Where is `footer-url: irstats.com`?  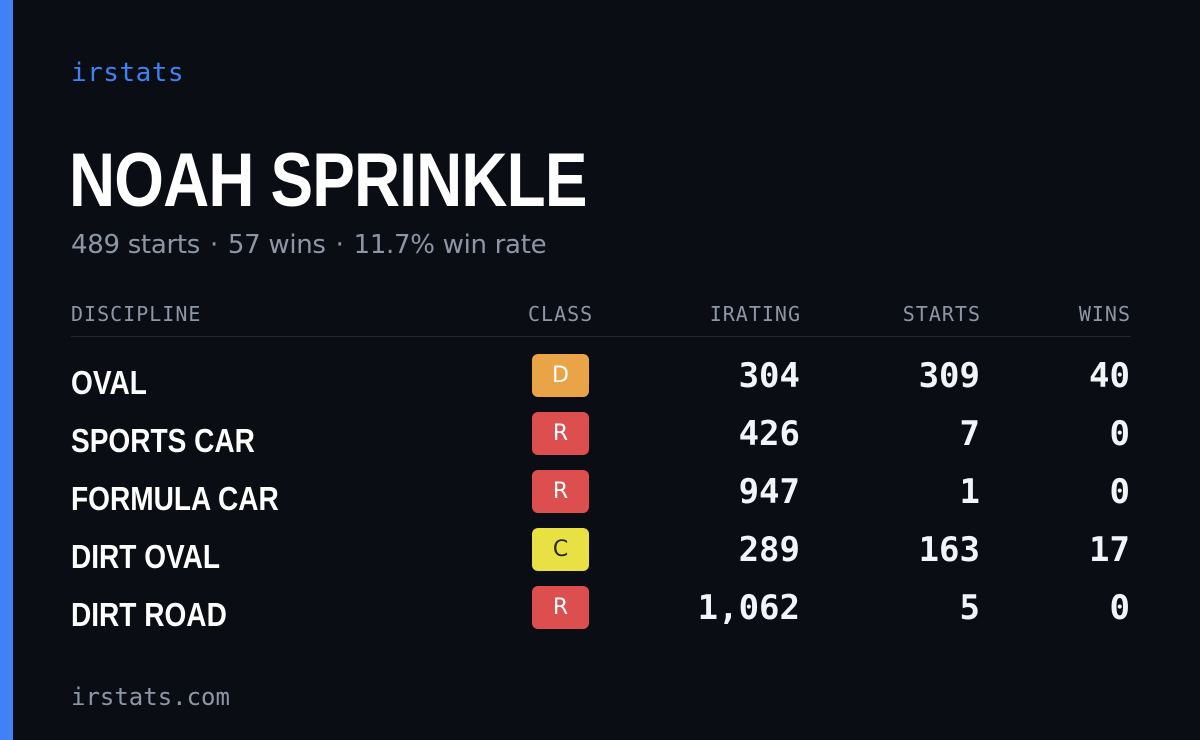
footer-url: irstats.com is located at coordinates (150, 697).